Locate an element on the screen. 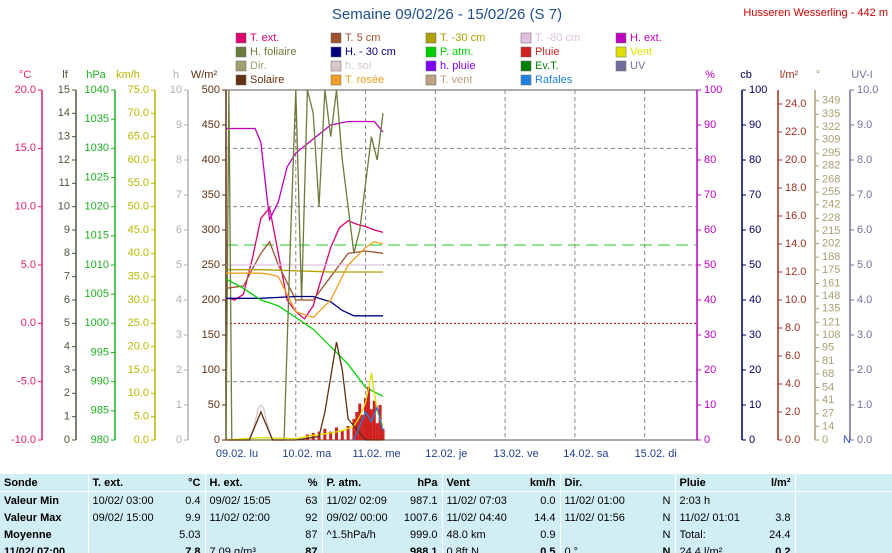 The image size is (892, 553). y-tick-label: 12.0 is located at coordinates (795, 272).